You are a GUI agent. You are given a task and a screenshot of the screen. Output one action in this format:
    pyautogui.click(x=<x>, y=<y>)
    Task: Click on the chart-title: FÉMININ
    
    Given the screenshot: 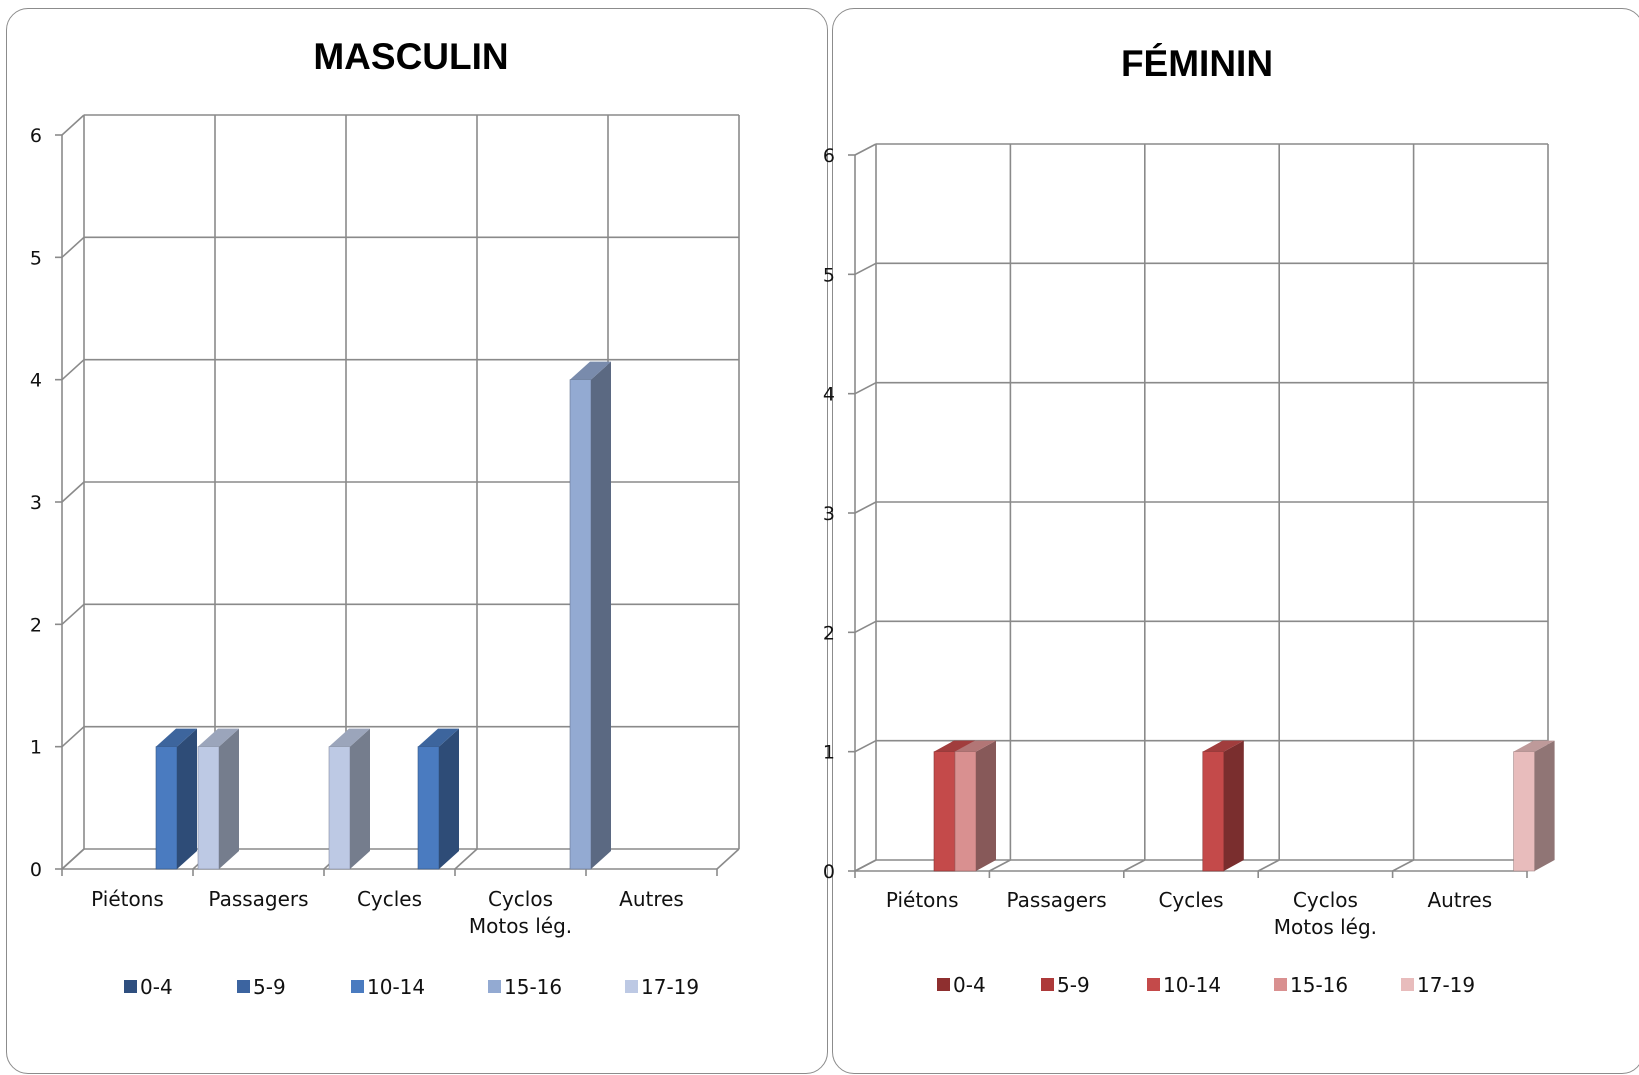 What is the action you would take?
    pyautogui.click(x=1197, y=63)
    